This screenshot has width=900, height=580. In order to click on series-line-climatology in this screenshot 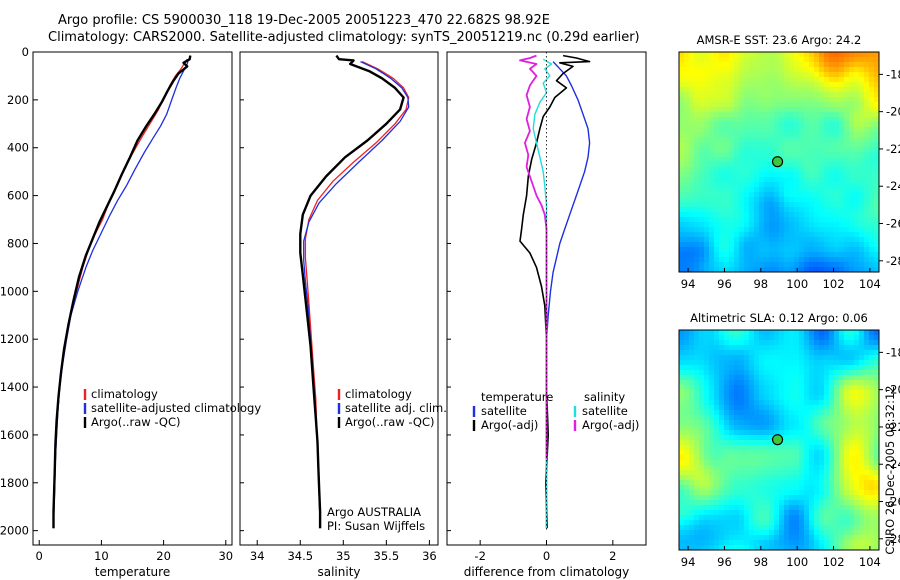, I will do `click(120, 293)`.